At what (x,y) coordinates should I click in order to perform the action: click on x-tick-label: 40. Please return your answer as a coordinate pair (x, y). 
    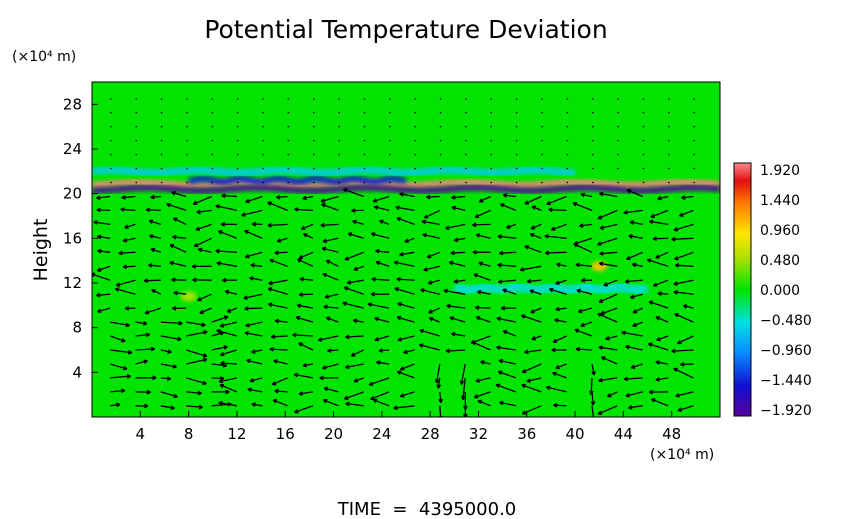
    Looking at the image, I should click on (575, 434).